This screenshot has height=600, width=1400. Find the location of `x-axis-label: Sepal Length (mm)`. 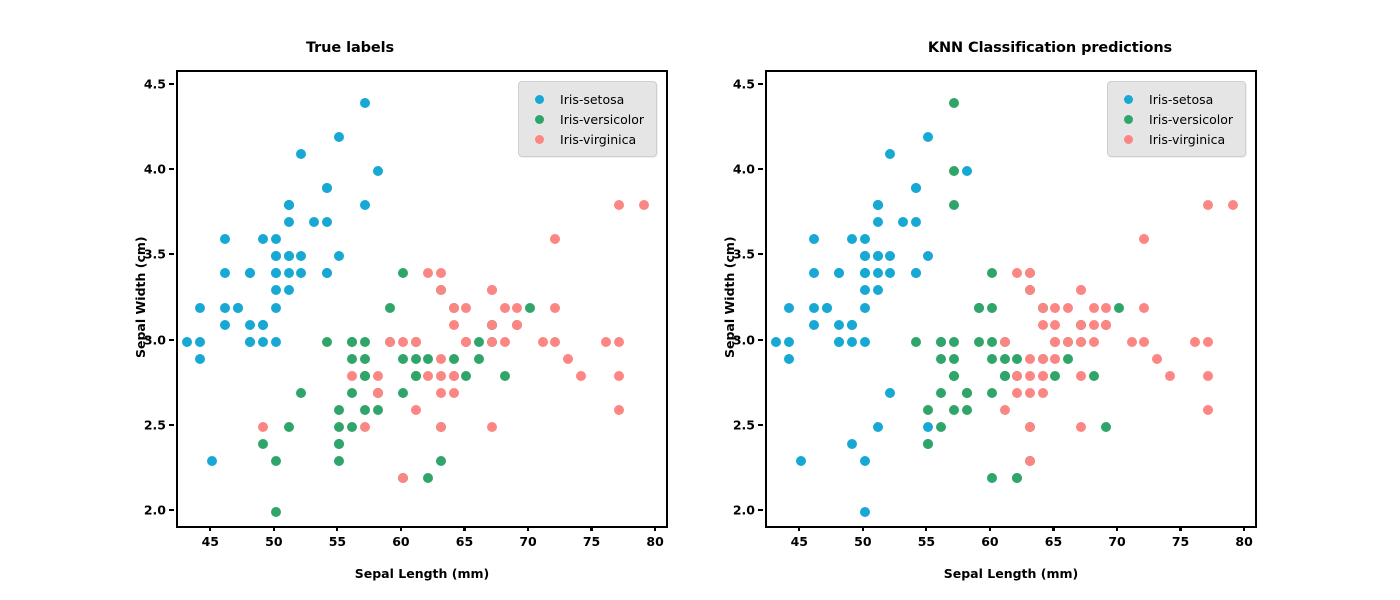

x-axis-label: Sepal Length (mm) is located at coordinates (1011, 573).